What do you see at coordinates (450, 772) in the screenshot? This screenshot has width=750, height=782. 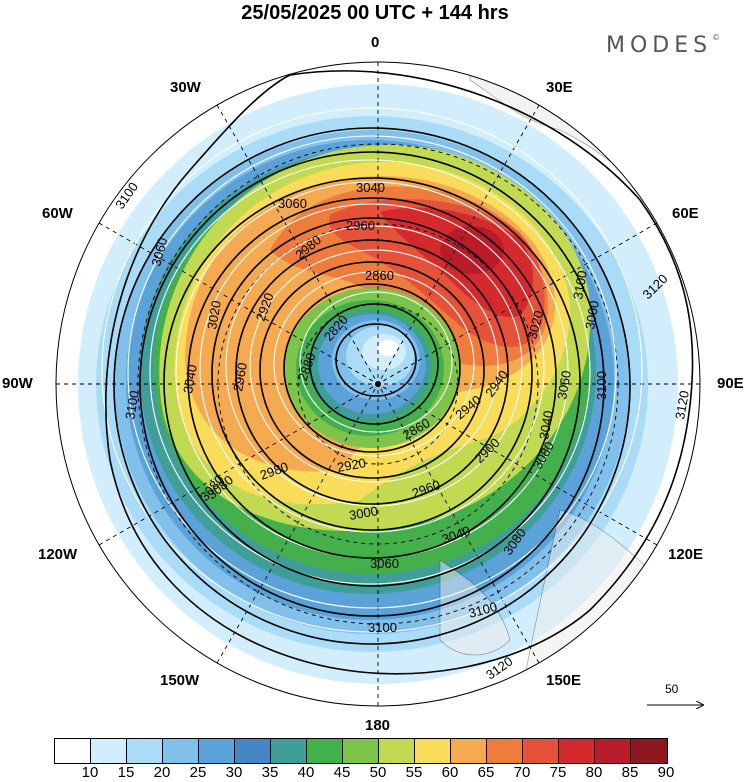 I see `colorbar-tick-label: 60` at bounding box center [450, 772].